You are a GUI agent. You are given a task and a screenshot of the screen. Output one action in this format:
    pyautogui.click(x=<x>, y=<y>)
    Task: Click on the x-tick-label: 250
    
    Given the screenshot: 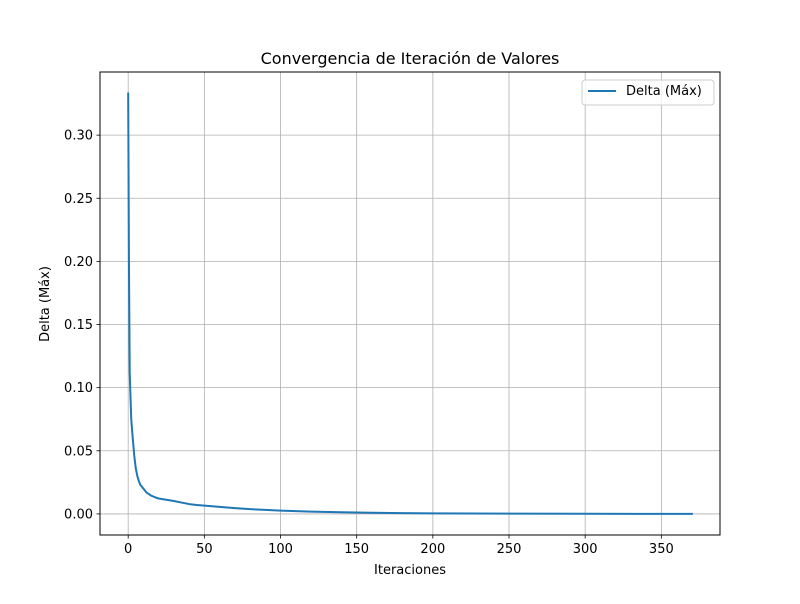 What is the action you would take?
    pyautogui.click(x=509, y=549)
    